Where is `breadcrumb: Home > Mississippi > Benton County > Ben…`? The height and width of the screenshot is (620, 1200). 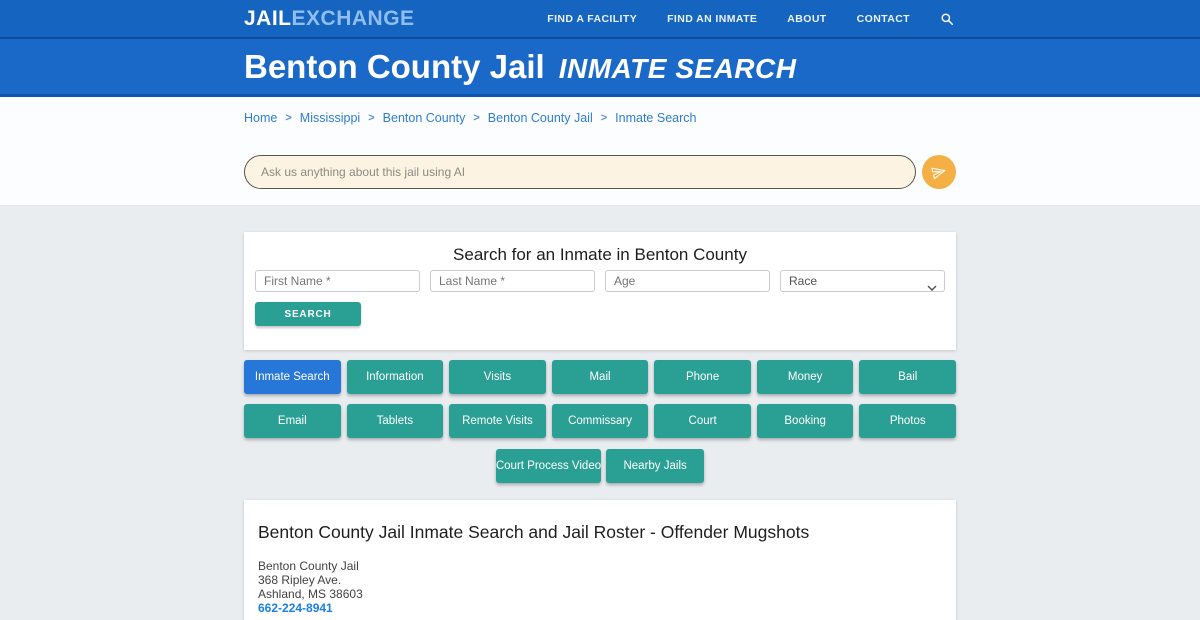
breadcrumb: Home > Mississippi > Benton County > Ben… is located at coordinates (470, 118).